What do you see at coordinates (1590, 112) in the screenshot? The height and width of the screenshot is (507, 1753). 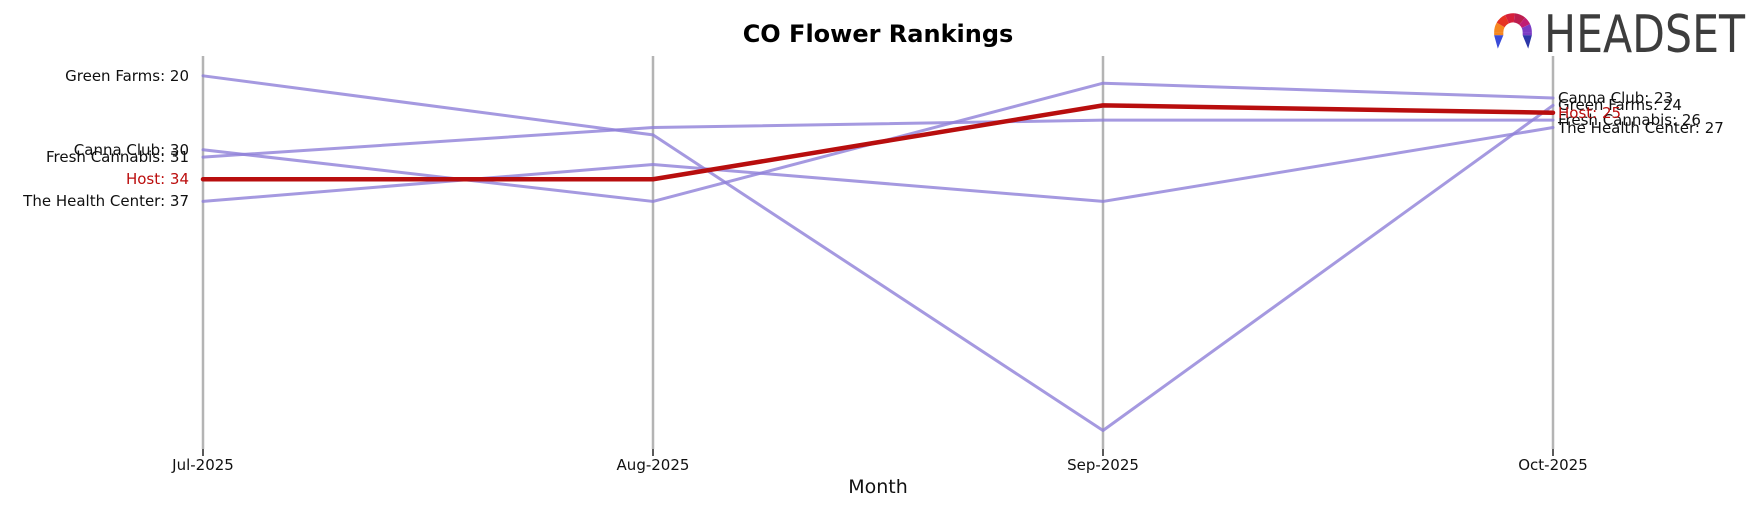 I see `right-label-host: Host: 25` at bounding box center [1590, 112].